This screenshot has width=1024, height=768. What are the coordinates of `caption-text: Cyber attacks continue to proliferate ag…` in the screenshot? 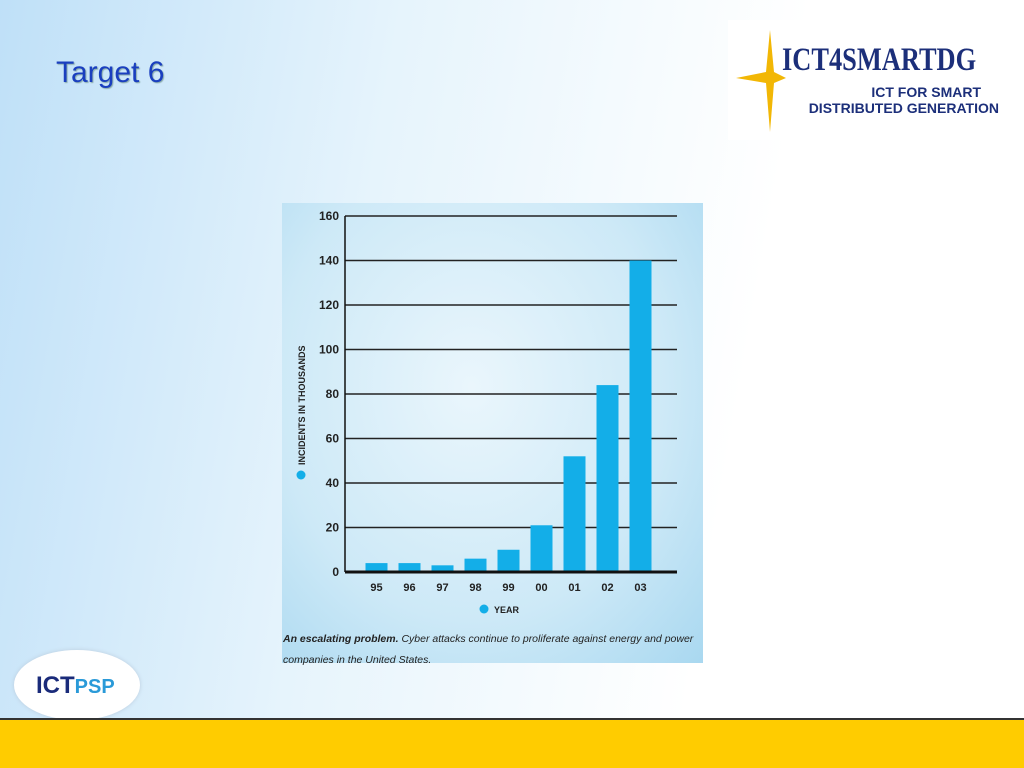 It's located at (488, 649).